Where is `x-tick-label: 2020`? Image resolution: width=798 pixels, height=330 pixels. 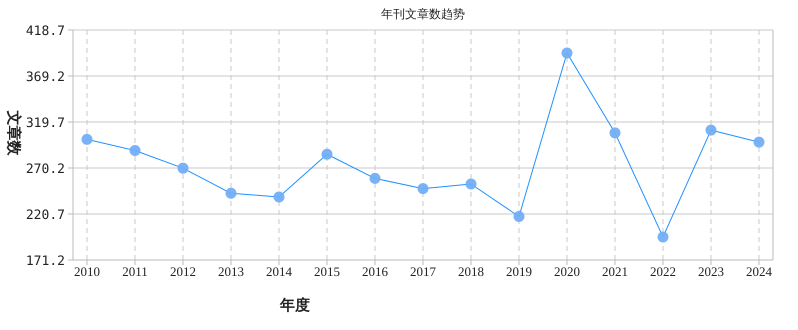
x-tick-label: 2020 is located at coordinates (567, 271).